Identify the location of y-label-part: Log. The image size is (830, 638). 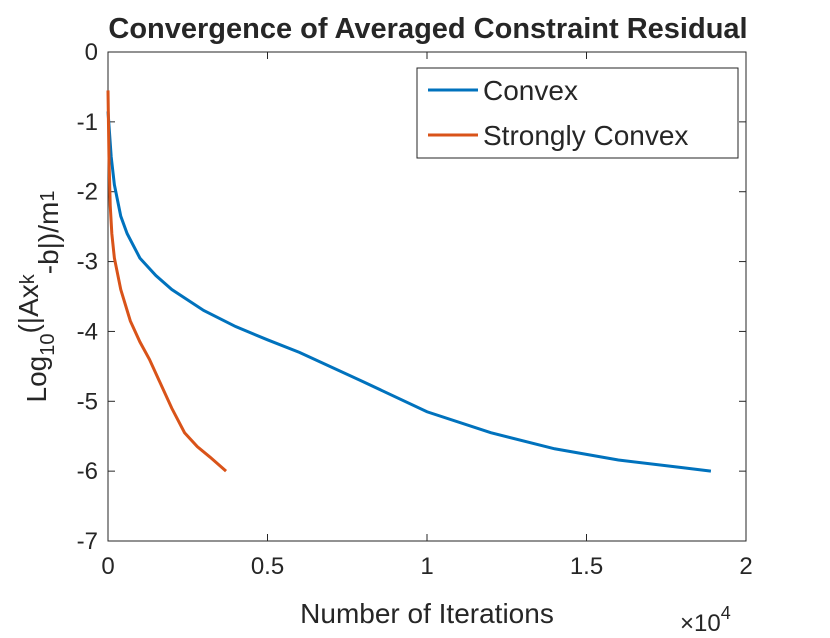
(36, 379).